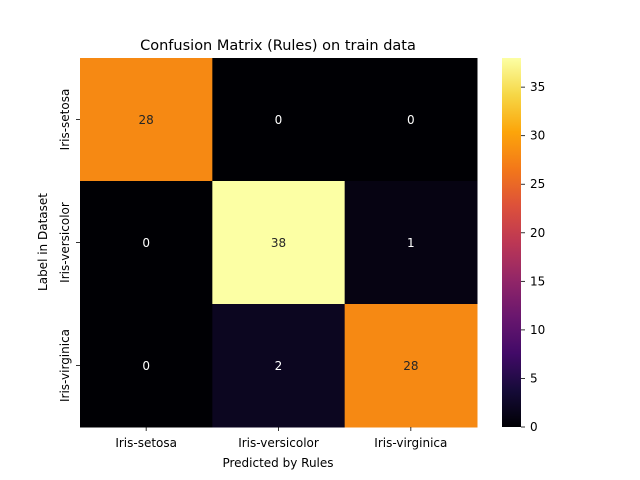 This screenshot has height=480, width=640. What do you see at coordinates (277, 463) in the screenshot?
I see `x-axis-label: Predicted by Rules` at bounding box center [277, 463].